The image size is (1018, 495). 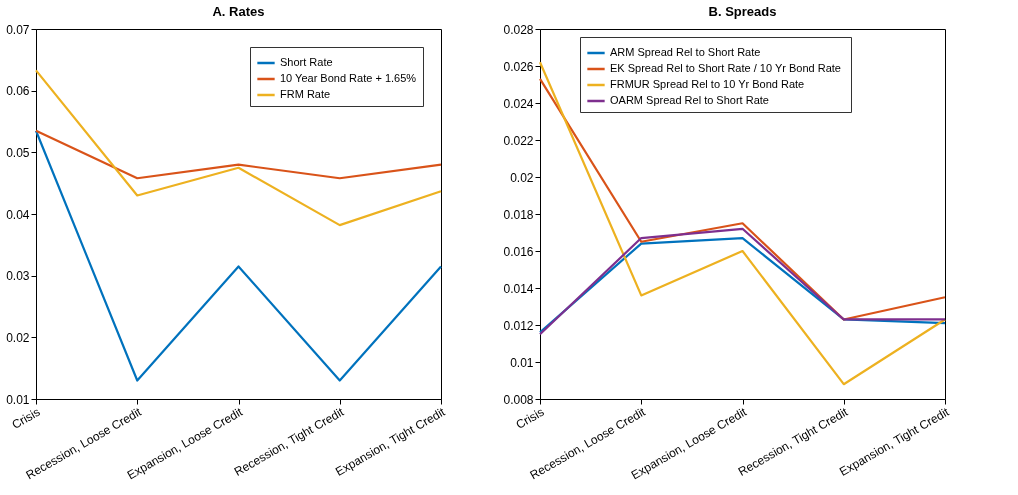 I want to click on y-tick-label: 0.024, so click(x=518, y=103).